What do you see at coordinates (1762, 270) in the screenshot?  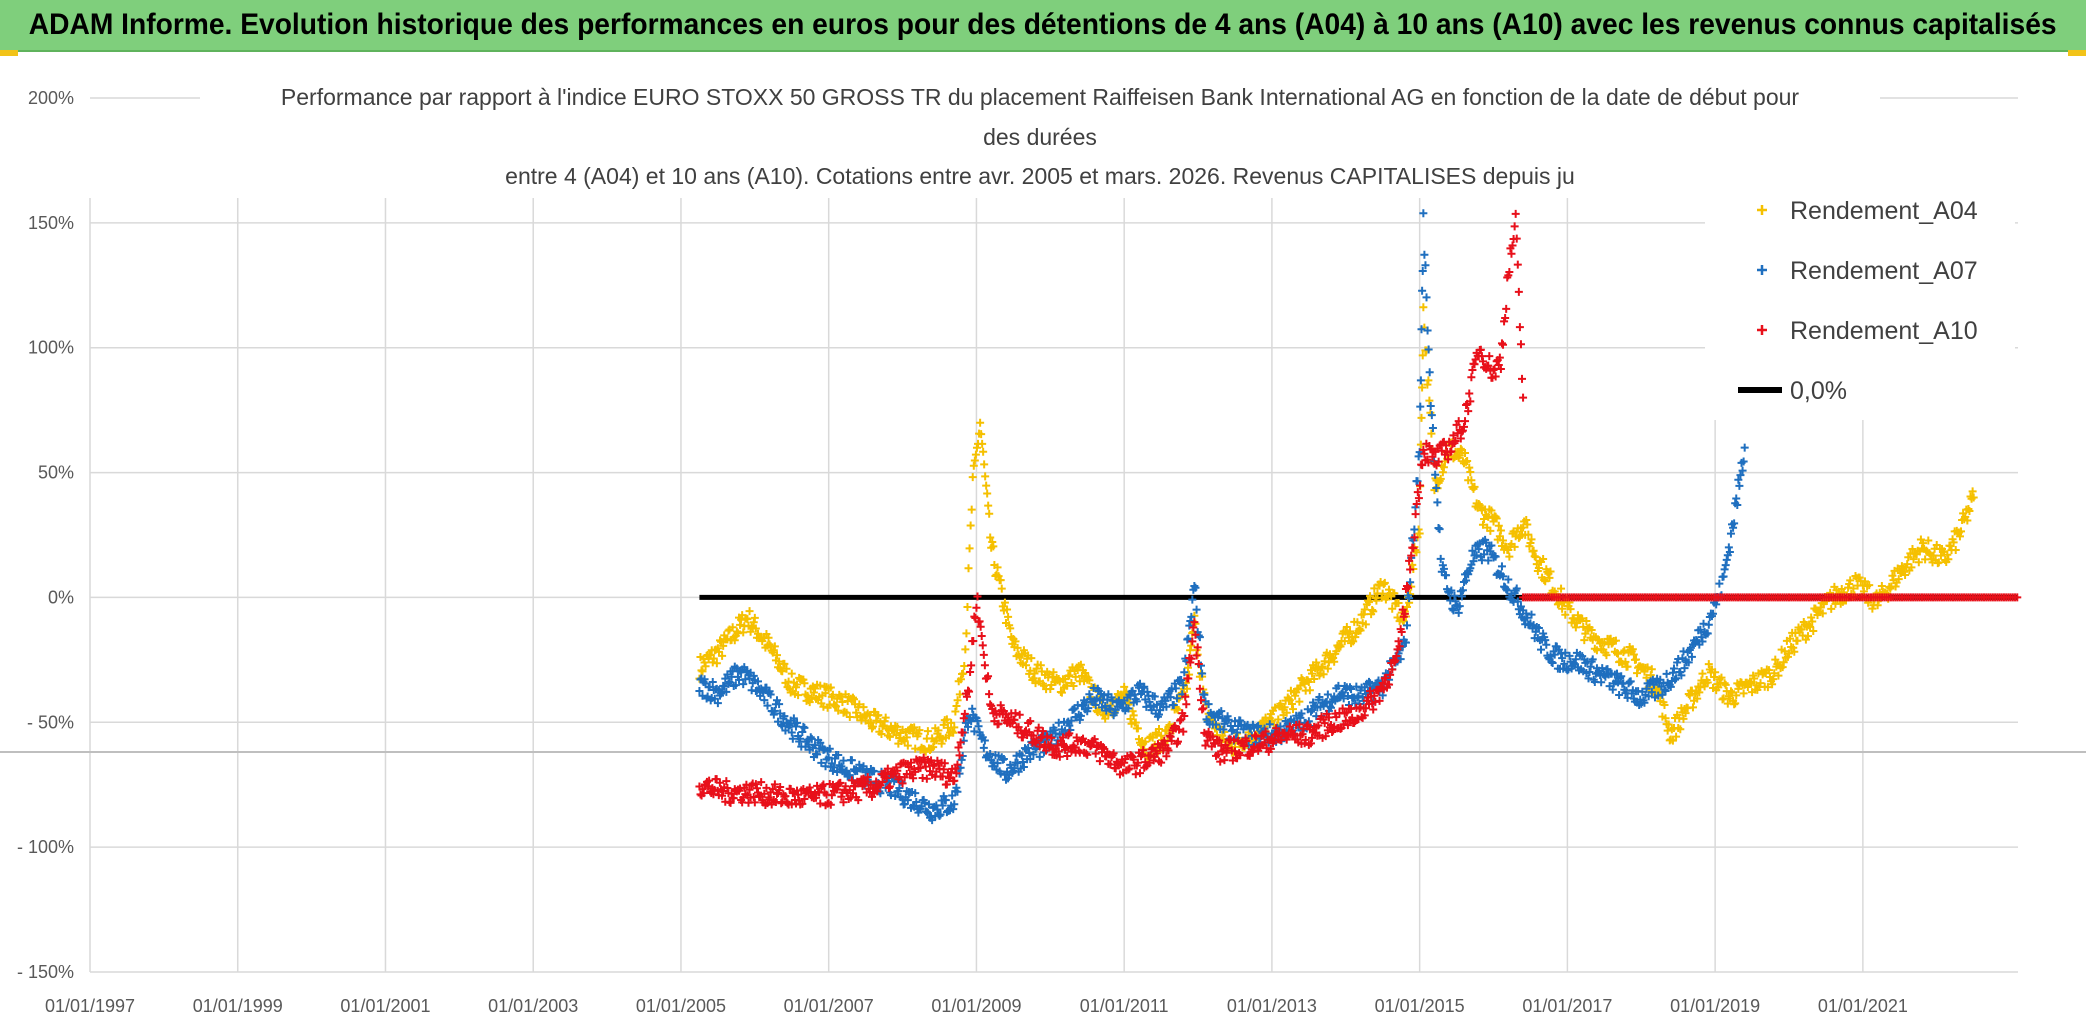 I see `legend-marker` at bounding box center [1762, 270].